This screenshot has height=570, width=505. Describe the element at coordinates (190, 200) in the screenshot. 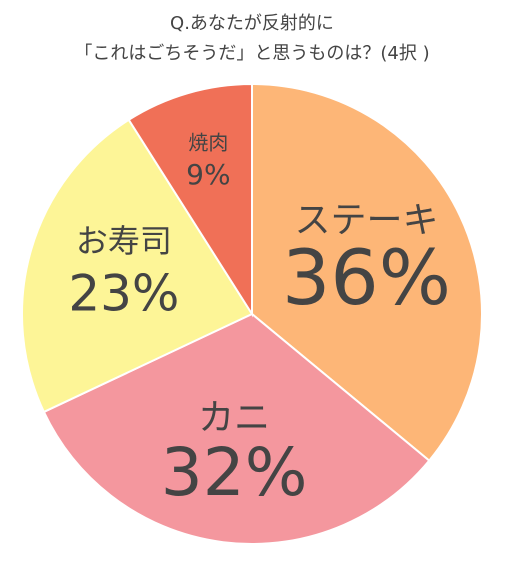

I see `pie-slice` at that location.